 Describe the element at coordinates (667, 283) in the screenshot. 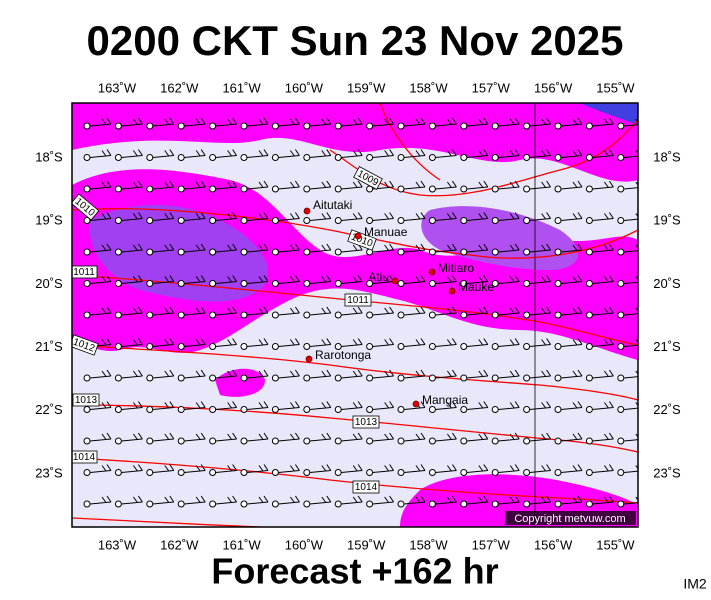

I see `latitude-label: 20˚S` at that location.